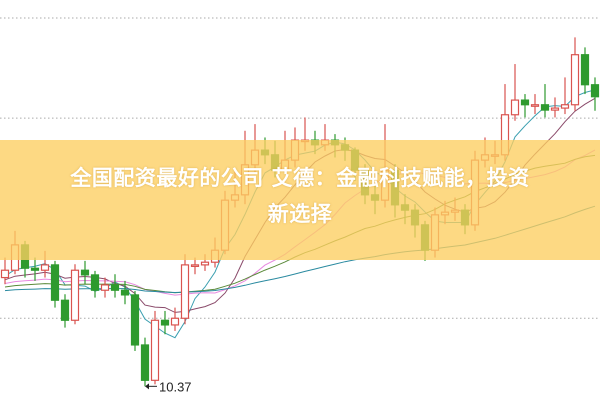 The height and width of the screenshot is (401, 600). Describe the element at coordinates (300, 214) in the screenshot. I see `headline-line-2: 新选择` at that location.